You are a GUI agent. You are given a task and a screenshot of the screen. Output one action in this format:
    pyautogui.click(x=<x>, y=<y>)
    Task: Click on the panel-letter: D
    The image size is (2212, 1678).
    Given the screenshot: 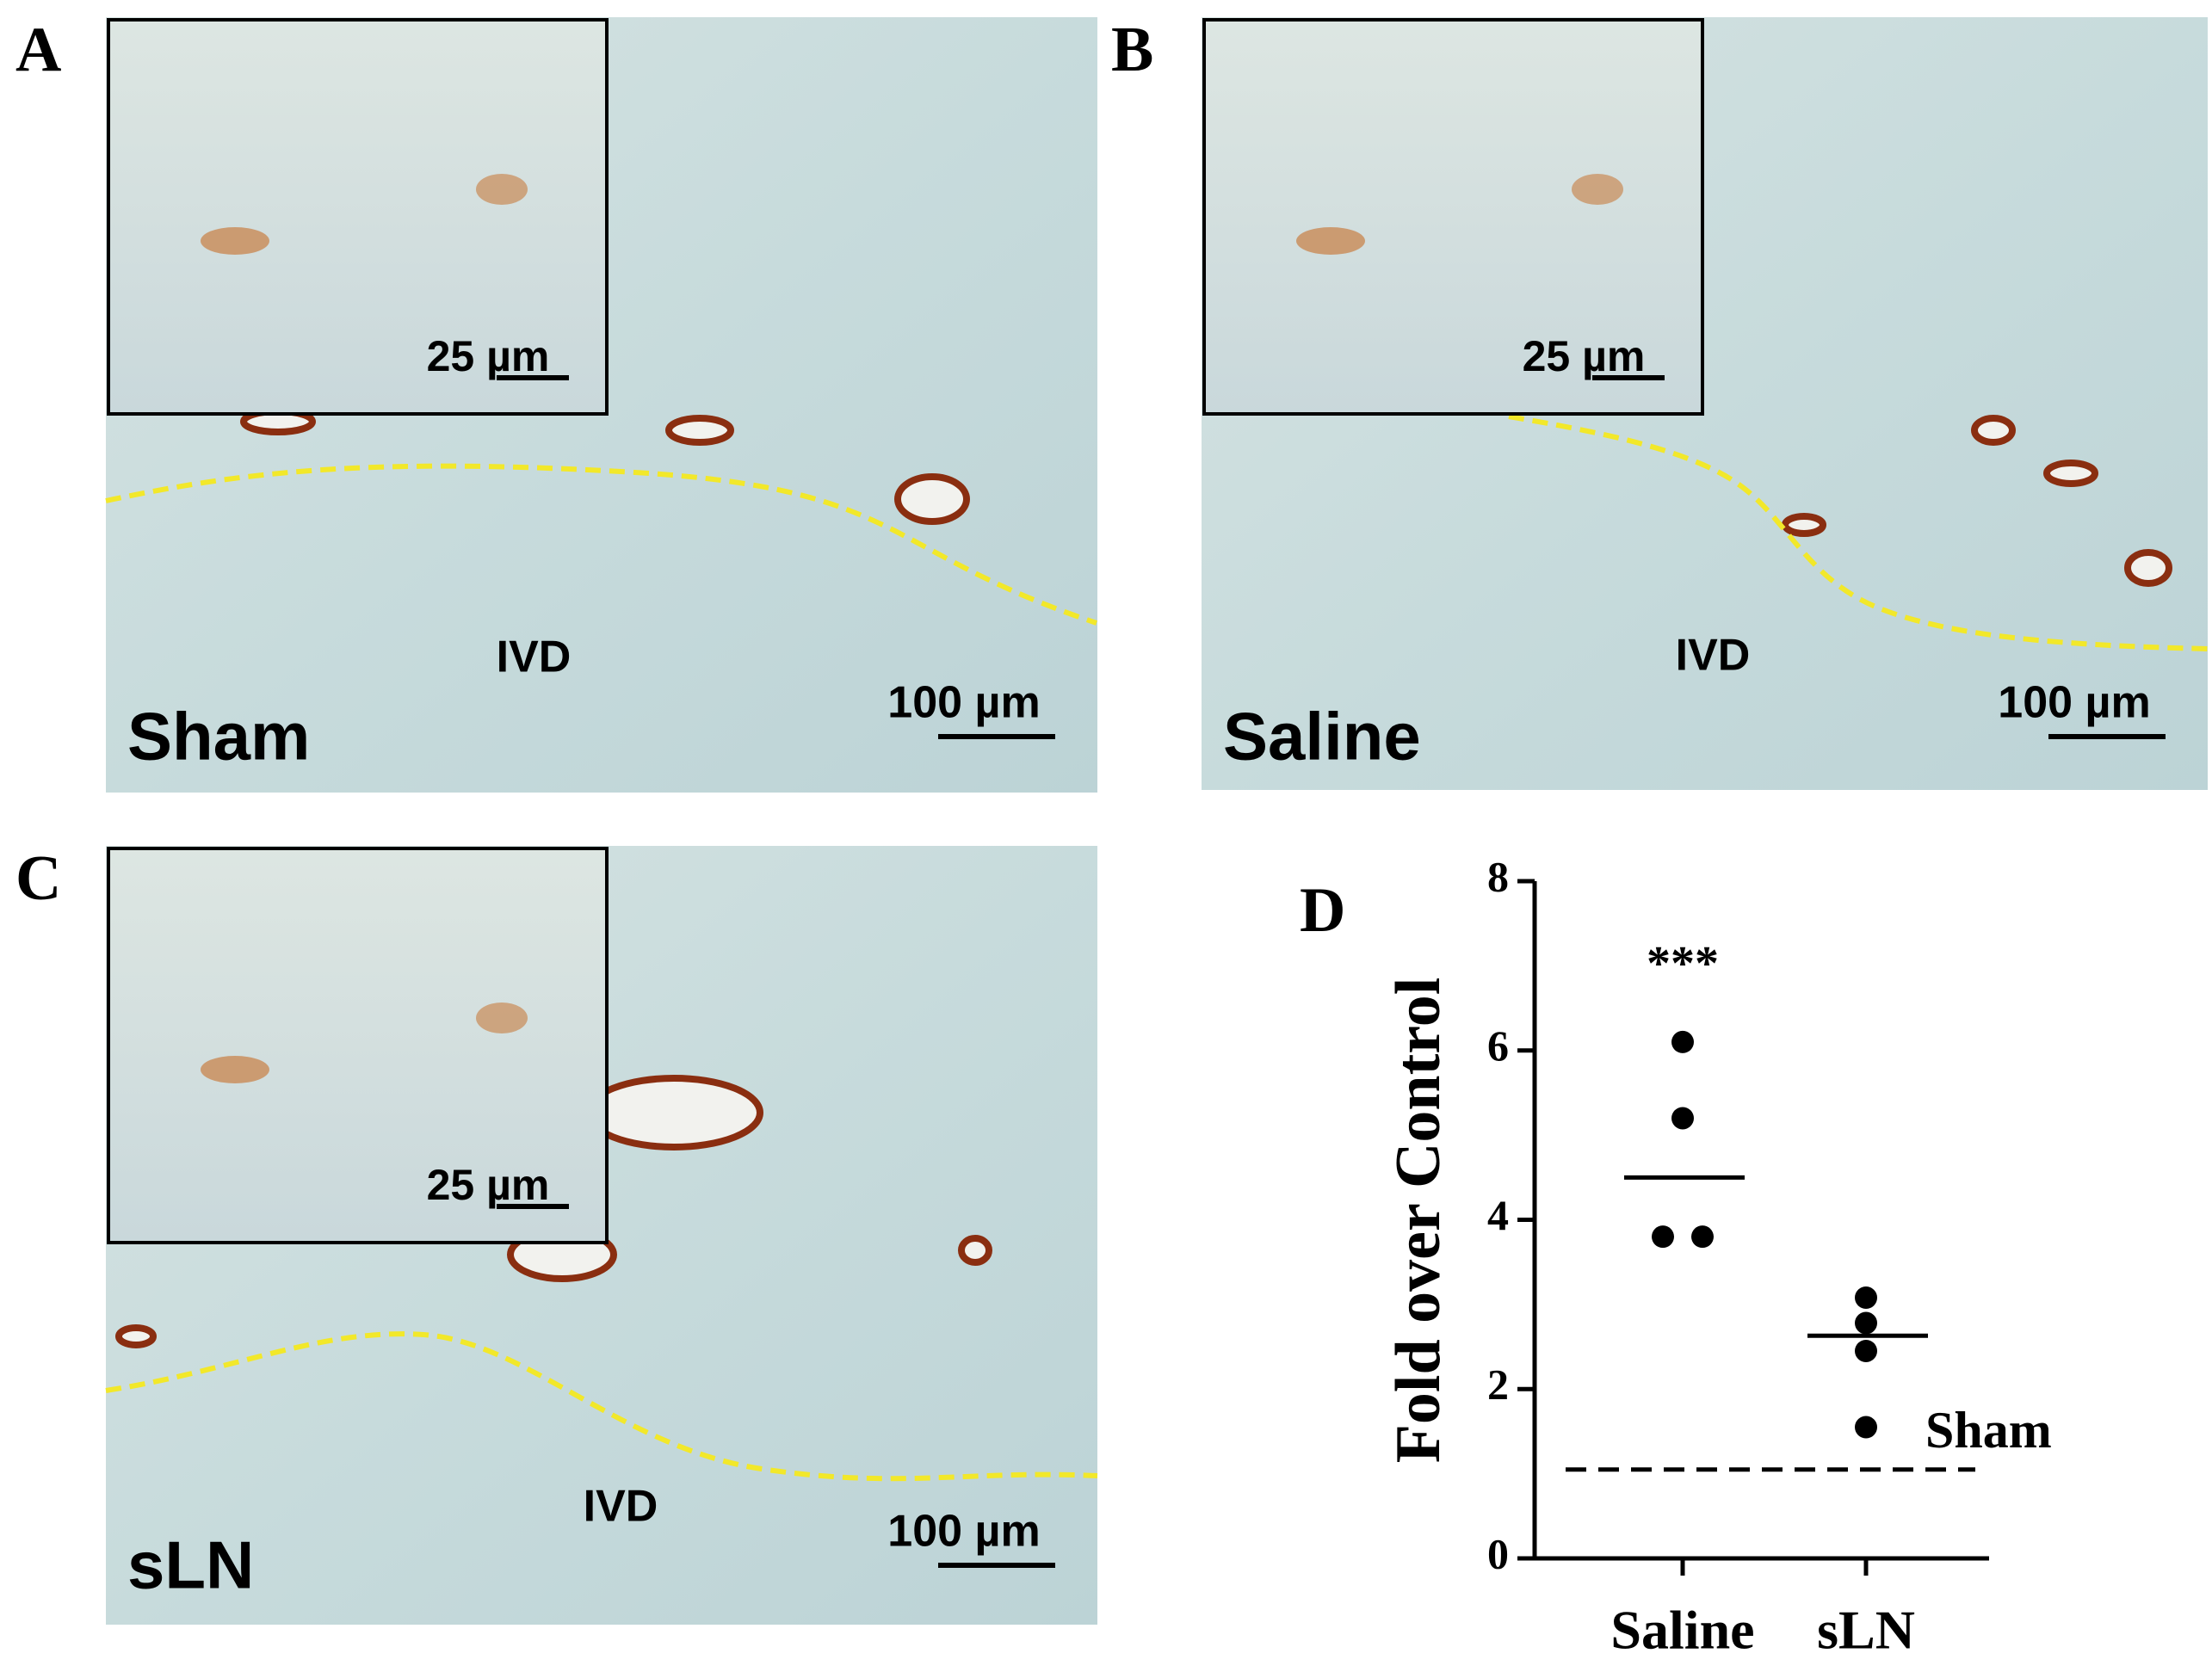 What is the action you would take?
    pyautogui.click(x=1323, y=910)
    